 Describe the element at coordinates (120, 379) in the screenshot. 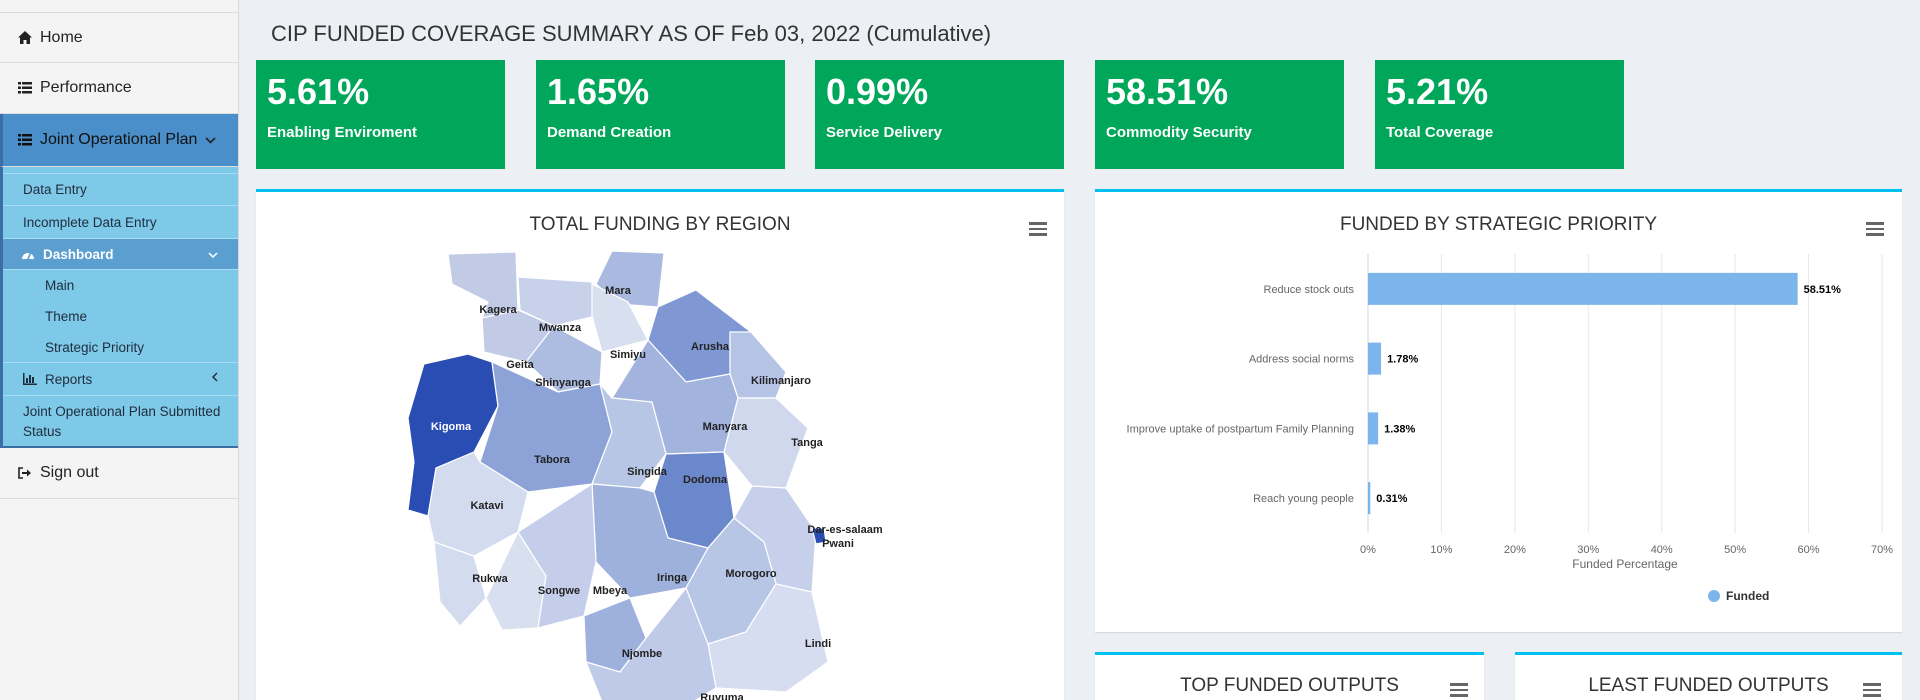

I see `sidebar-item-reports: Reports` at that location.